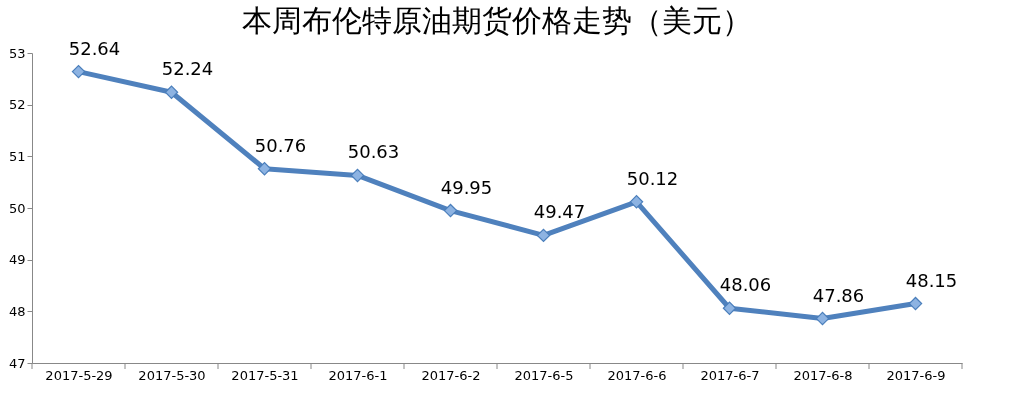  Describe the element at coordinates (280, 145) in the screenshot. I see `data-label: 50.76` at that location.